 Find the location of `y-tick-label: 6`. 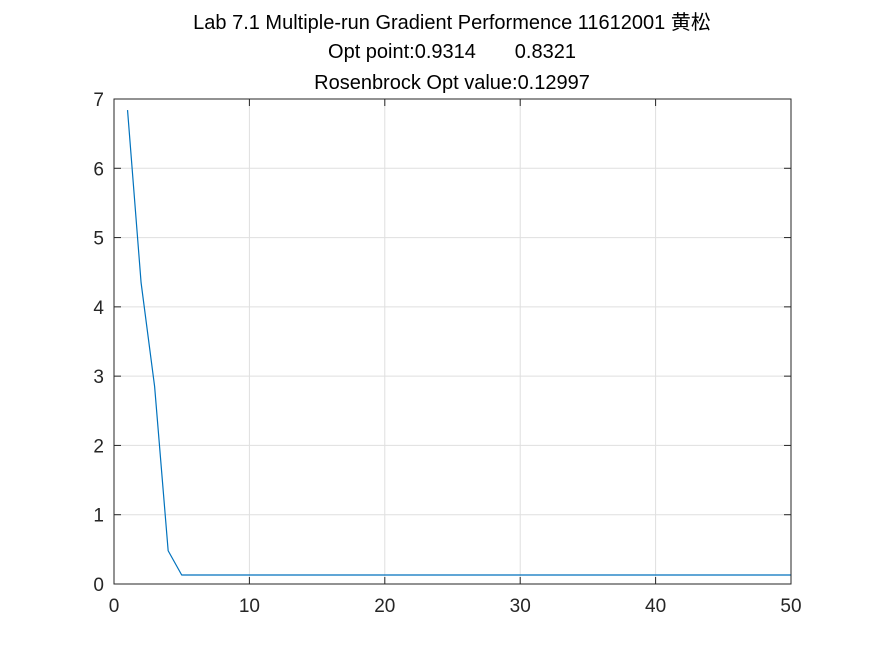

y-tick-label: 6 is located at coordinates (98, 169).